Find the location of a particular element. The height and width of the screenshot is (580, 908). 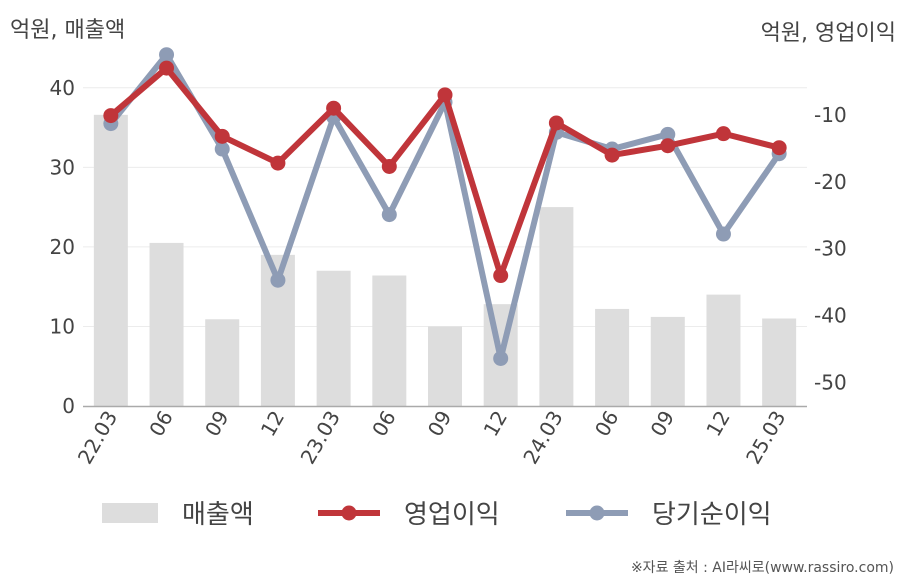

x-axis-ticks: 22.03 06 09 12 23.03 06 09 12 24.03 06 09 12 25.03 is located at coordinates (432, 438).